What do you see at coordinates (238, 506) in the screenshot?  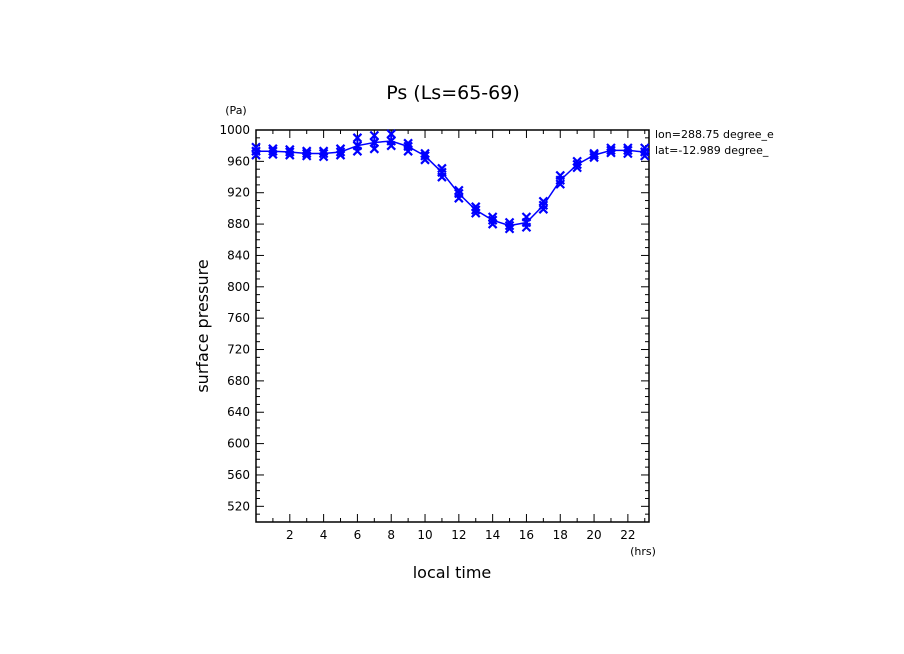 I see `y-tick-label: 520` at bounding box center [238, 506].